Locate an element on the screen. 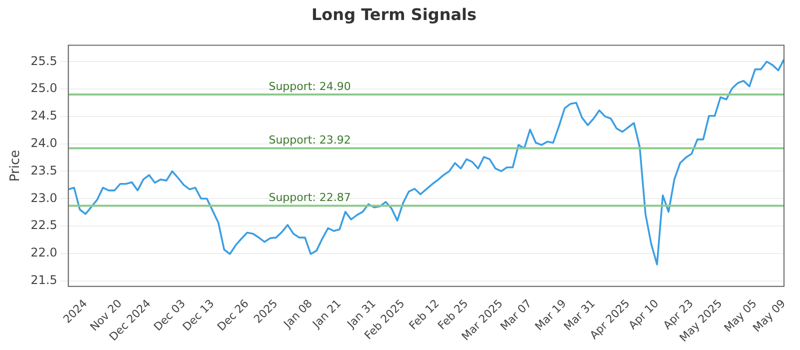 Image resolution: width=800 pixels, height=350 pixels. y-tick-label: 23.0 is located at coordinates (44, 197).